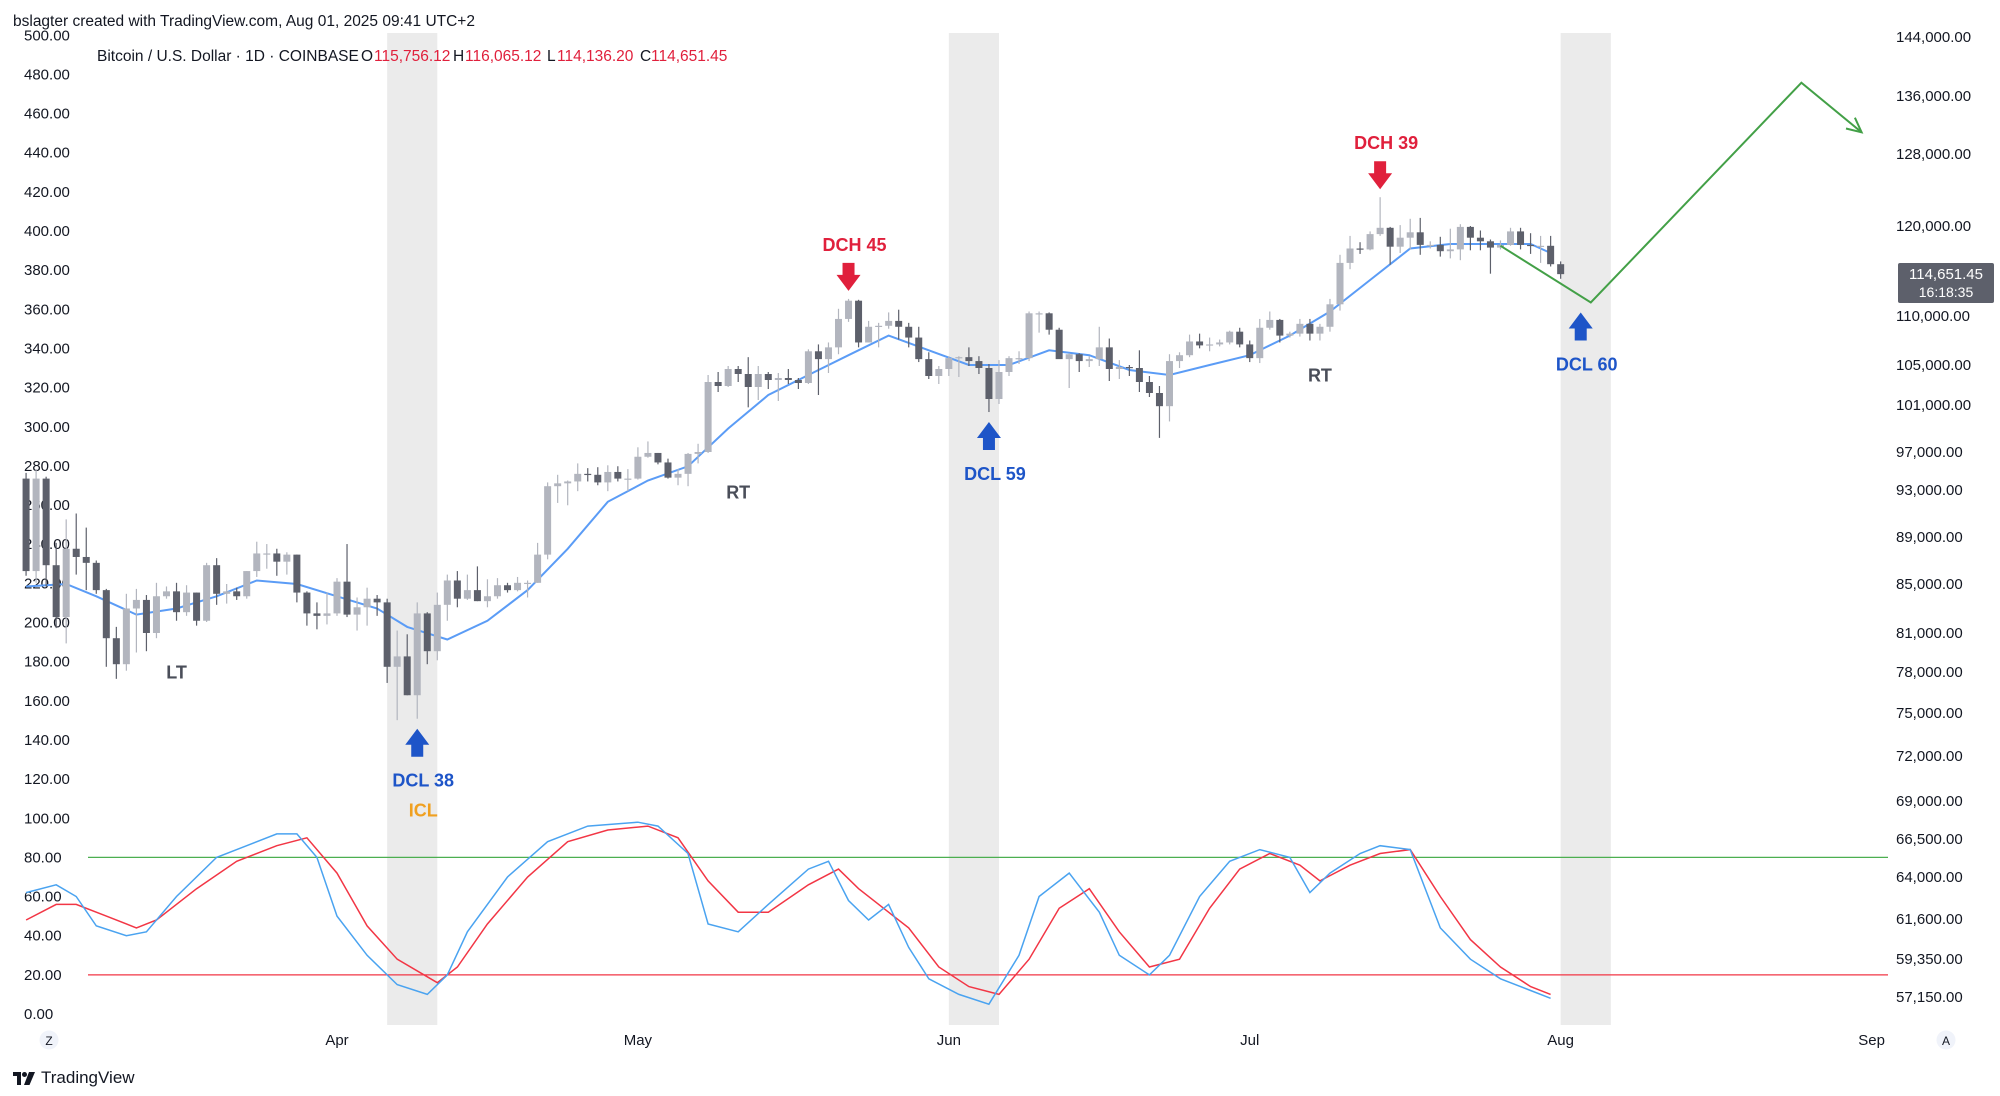 Image resolution: width=2000 pixels, height=1096 pixels. What do you see at coordinates (49, 1040) in the screenshot?
I see `scale-toggle-left: Z` at bounding box center [49, 1040].